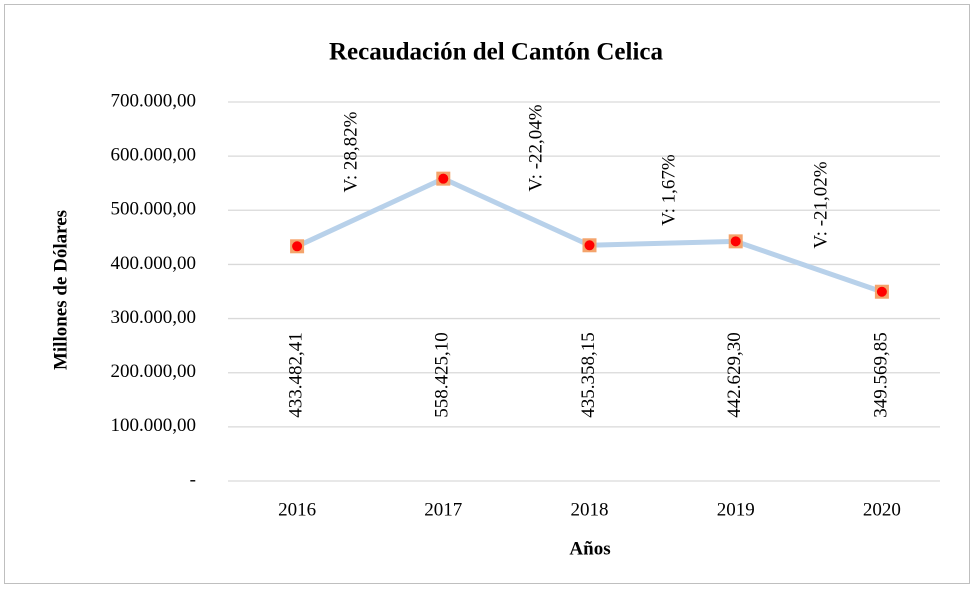 Image resolution: width=974 pixels, height=593 pixels. Describe the element at coordinates (297, 509) in the screenshot. I see `x-tick-label: 2016` at that location.